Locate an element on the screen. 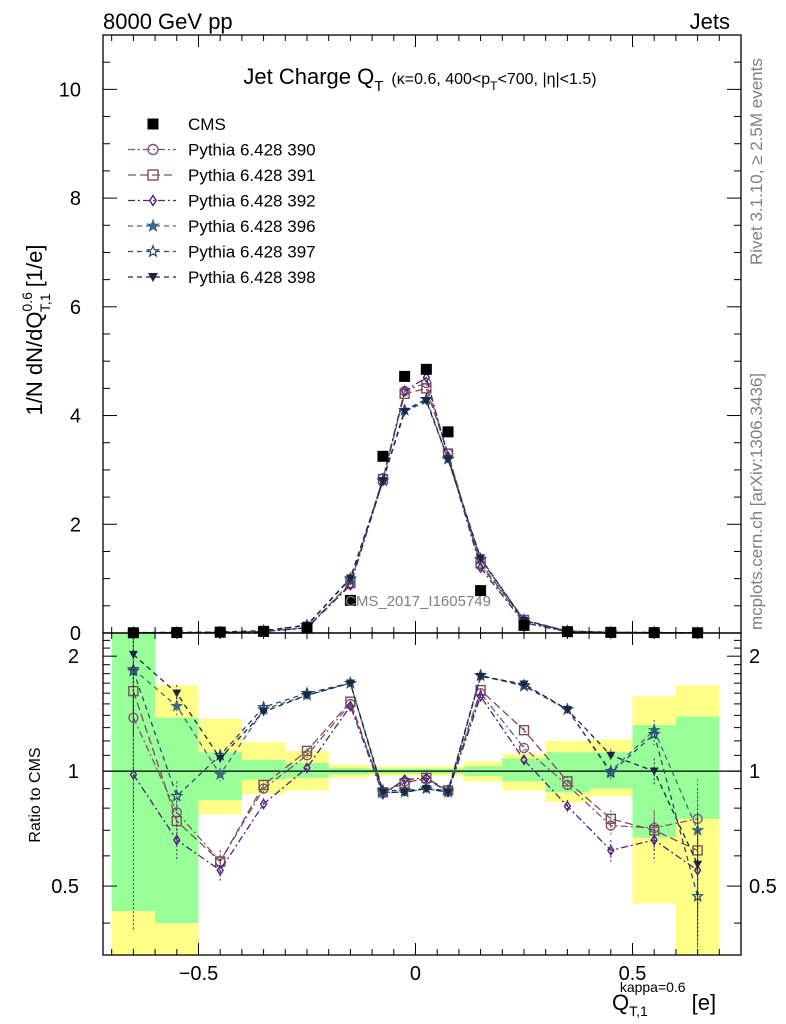  legend-marker-0-shape is located at coordinates (153, 124).